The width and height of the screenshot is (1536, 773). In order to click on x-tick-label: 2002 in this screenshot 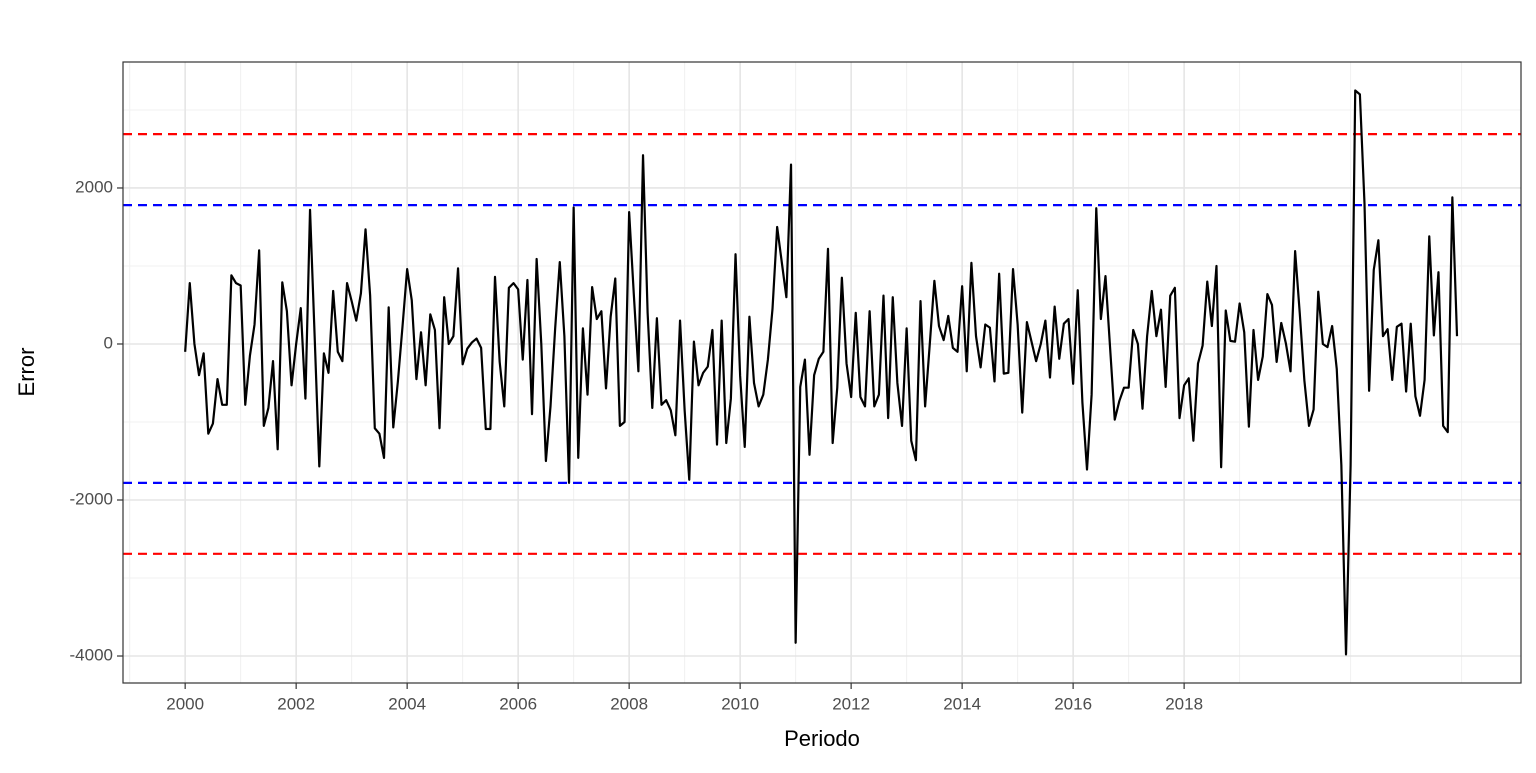, I will do `click(296, 703)`.